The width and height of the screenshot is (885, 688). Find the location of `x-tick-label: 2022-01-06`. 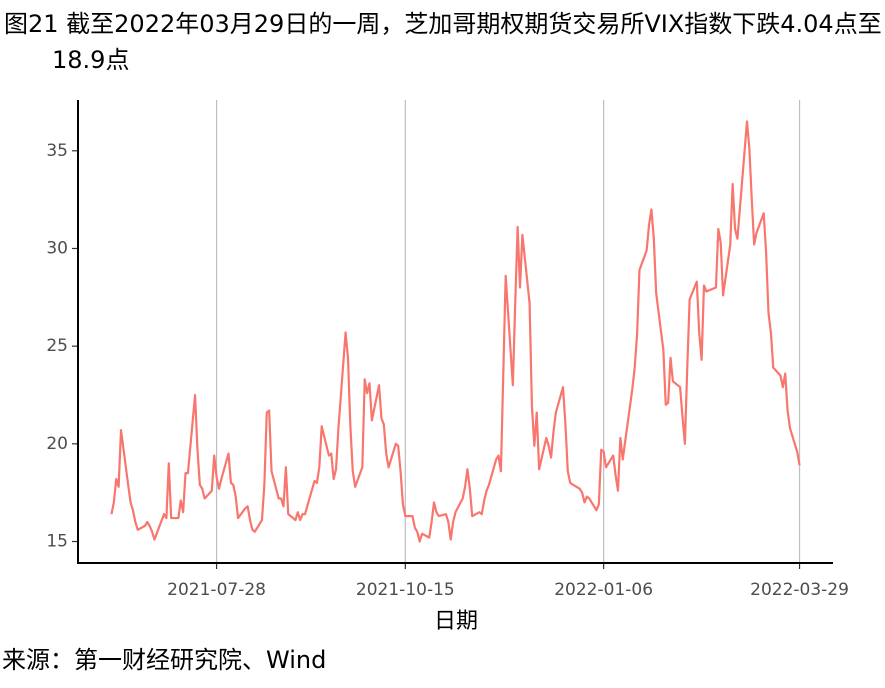

x-tick-label: 2022-01-06 is located at coordinates (603, 590).